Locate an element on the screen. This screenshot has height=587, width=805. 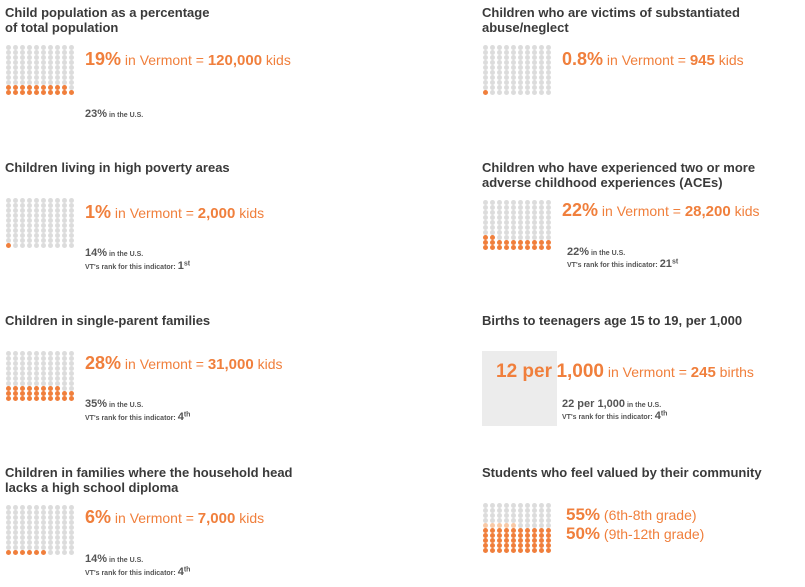
kids-count: 7,000 is located at coordinates (216, 518).